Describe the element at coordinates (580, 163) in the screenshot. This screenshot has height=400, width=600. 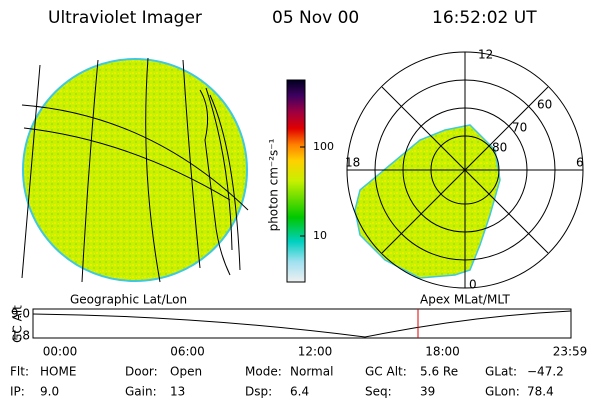
I see `mlt-label: 6` at that location.